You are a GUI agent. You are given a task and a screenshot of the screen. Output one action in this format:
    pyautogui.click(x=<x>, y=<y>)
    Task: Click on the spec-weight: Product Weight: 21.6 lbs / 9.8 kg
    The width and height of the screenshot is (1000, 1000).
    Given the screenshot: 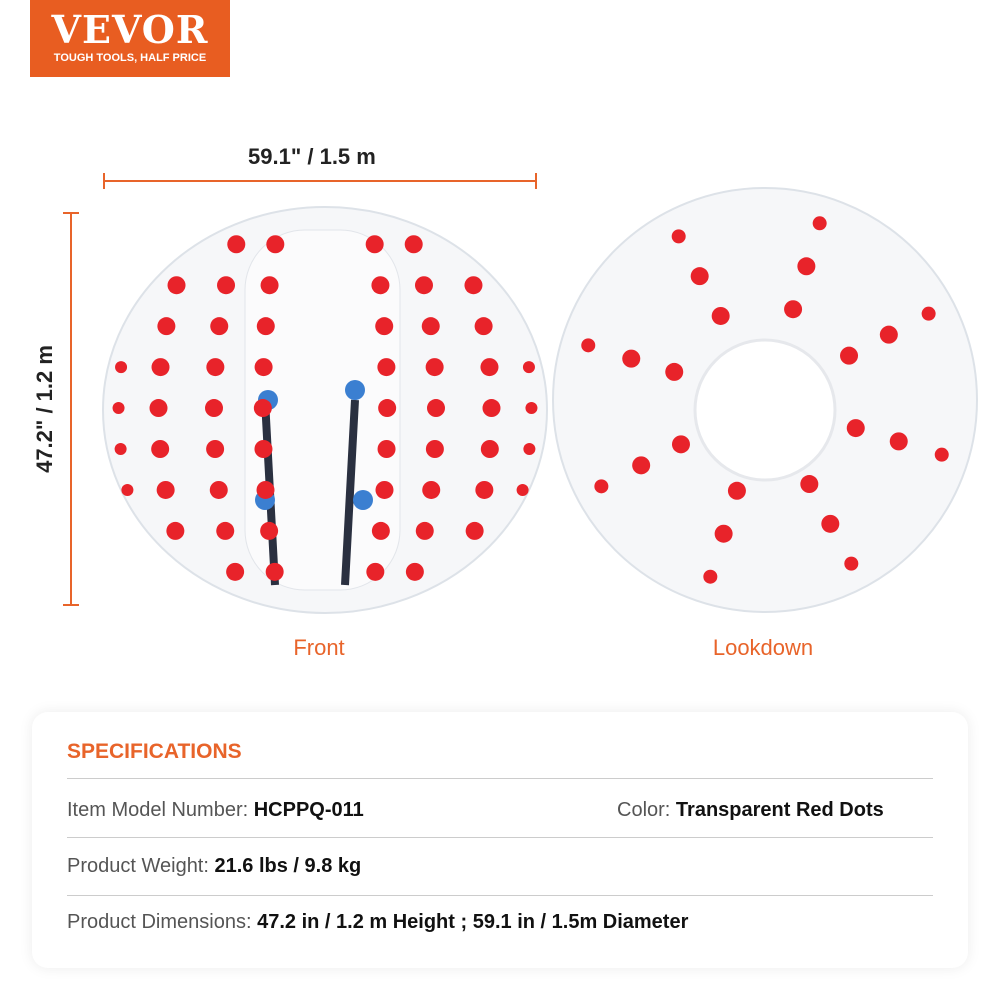 What is the action you would take?
    pyautogui.click(x=214, y=866)
    